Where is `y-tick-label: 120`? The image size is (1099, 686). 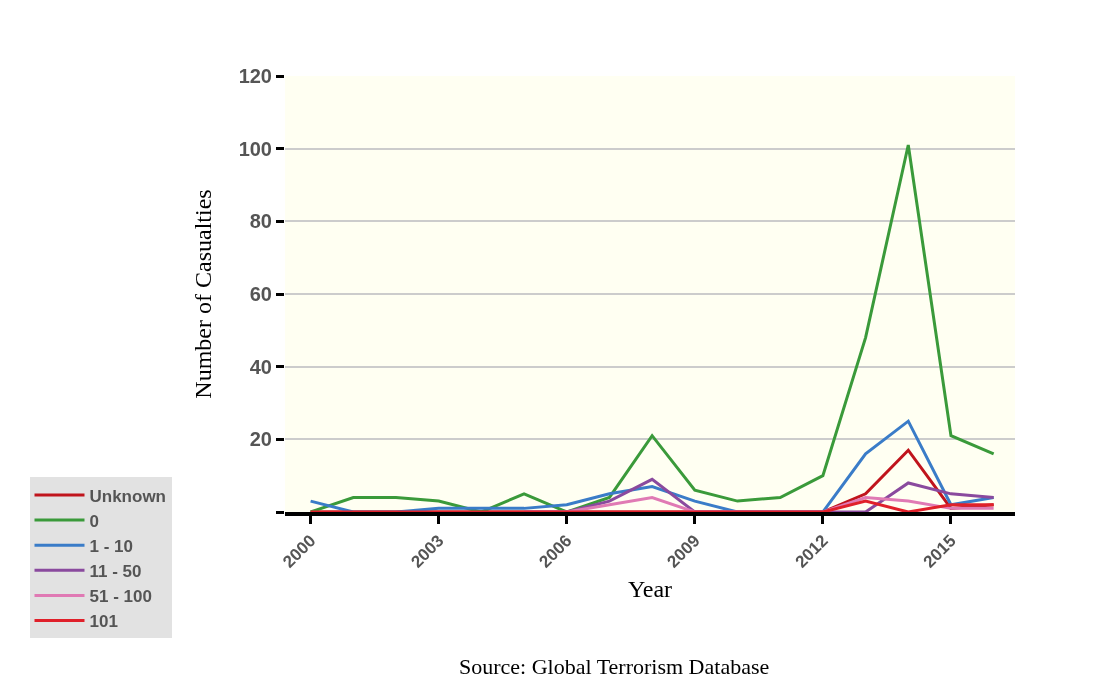 y-tick-label: 120 is located at coordinates (255, 76).